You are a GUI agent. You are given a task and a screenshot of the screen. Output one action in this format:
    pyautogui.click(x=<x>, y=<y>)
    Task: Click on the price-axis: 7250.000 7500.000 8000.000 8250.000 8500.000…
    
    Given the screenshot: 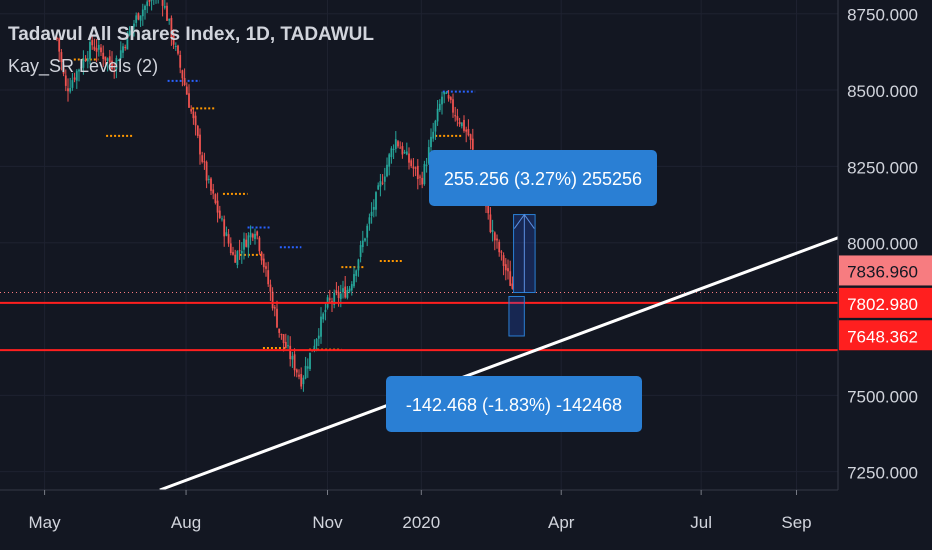 What is the action you would take?
    pyautogui.click(x=884, y=275)
    